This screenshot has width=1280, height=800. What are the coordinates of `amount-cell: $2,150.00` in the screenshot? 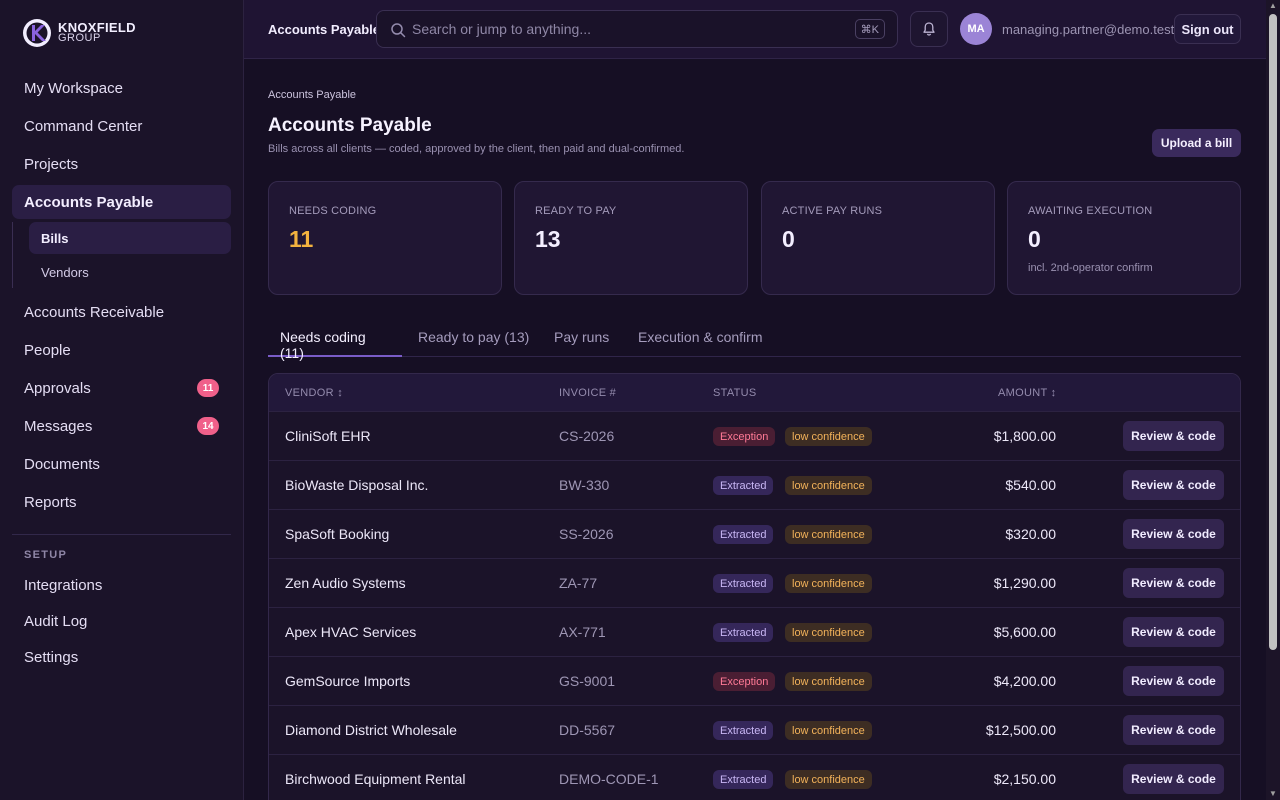 It's located at (1024, 779).